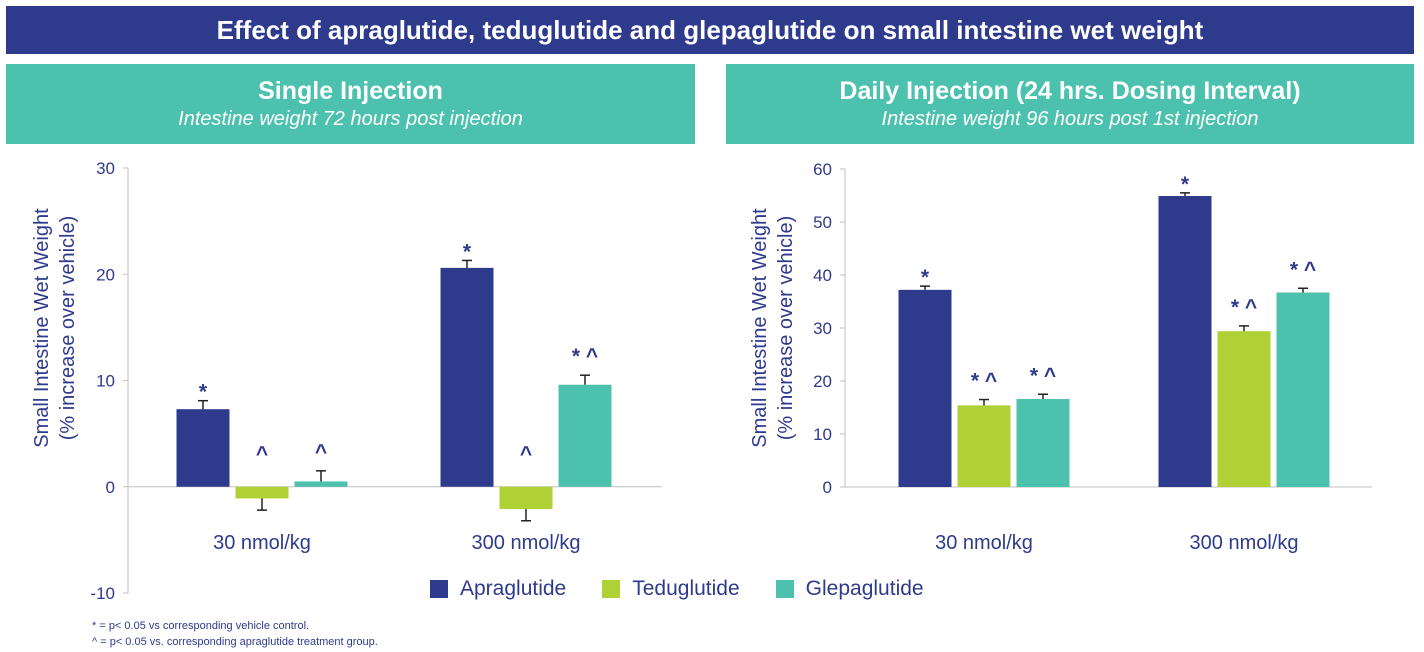 The height and width of the screenshot is (652, 1424). Describe the element at coordinates (1303, 269) in the screenshot. I see `chart2-annotation-glepaglutide-2: * ^` at that location.